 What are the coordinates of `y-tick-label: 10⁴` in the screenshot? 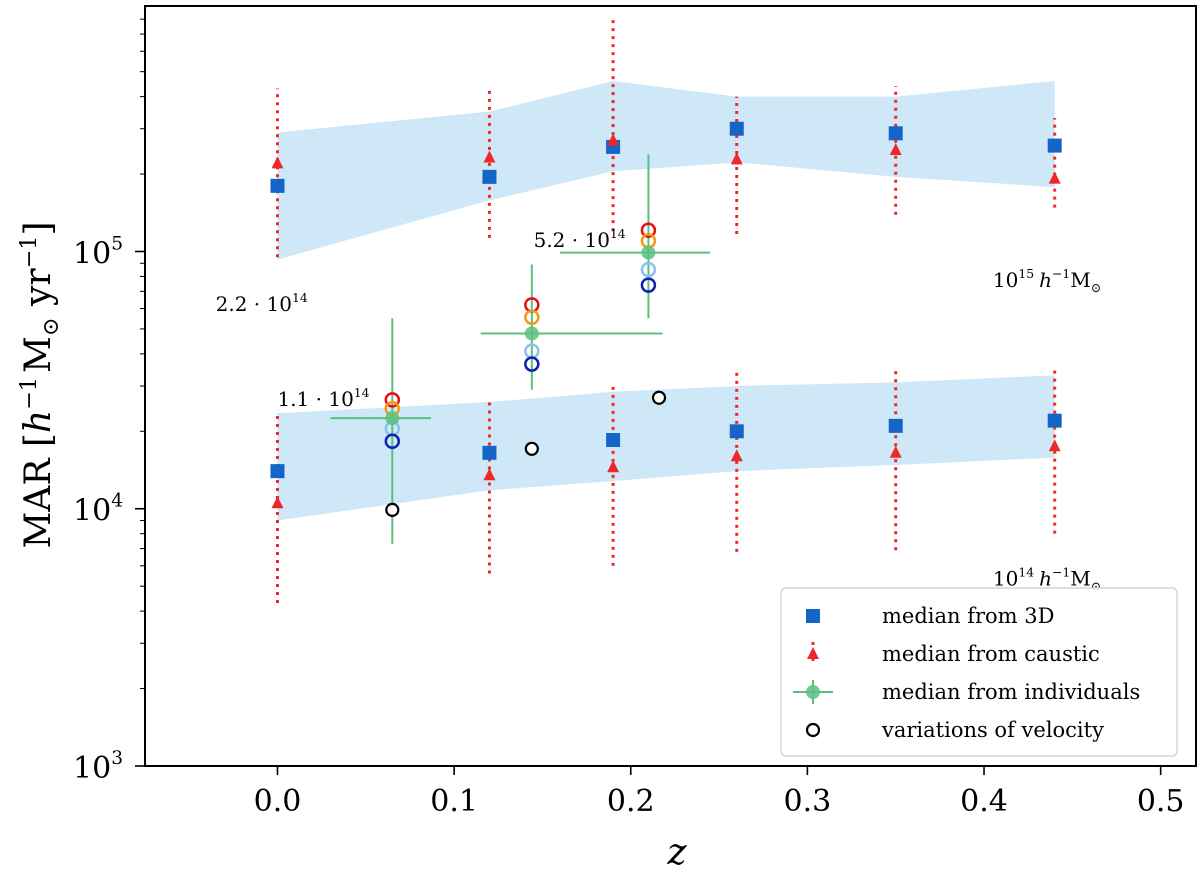 It's located at (98, 510).